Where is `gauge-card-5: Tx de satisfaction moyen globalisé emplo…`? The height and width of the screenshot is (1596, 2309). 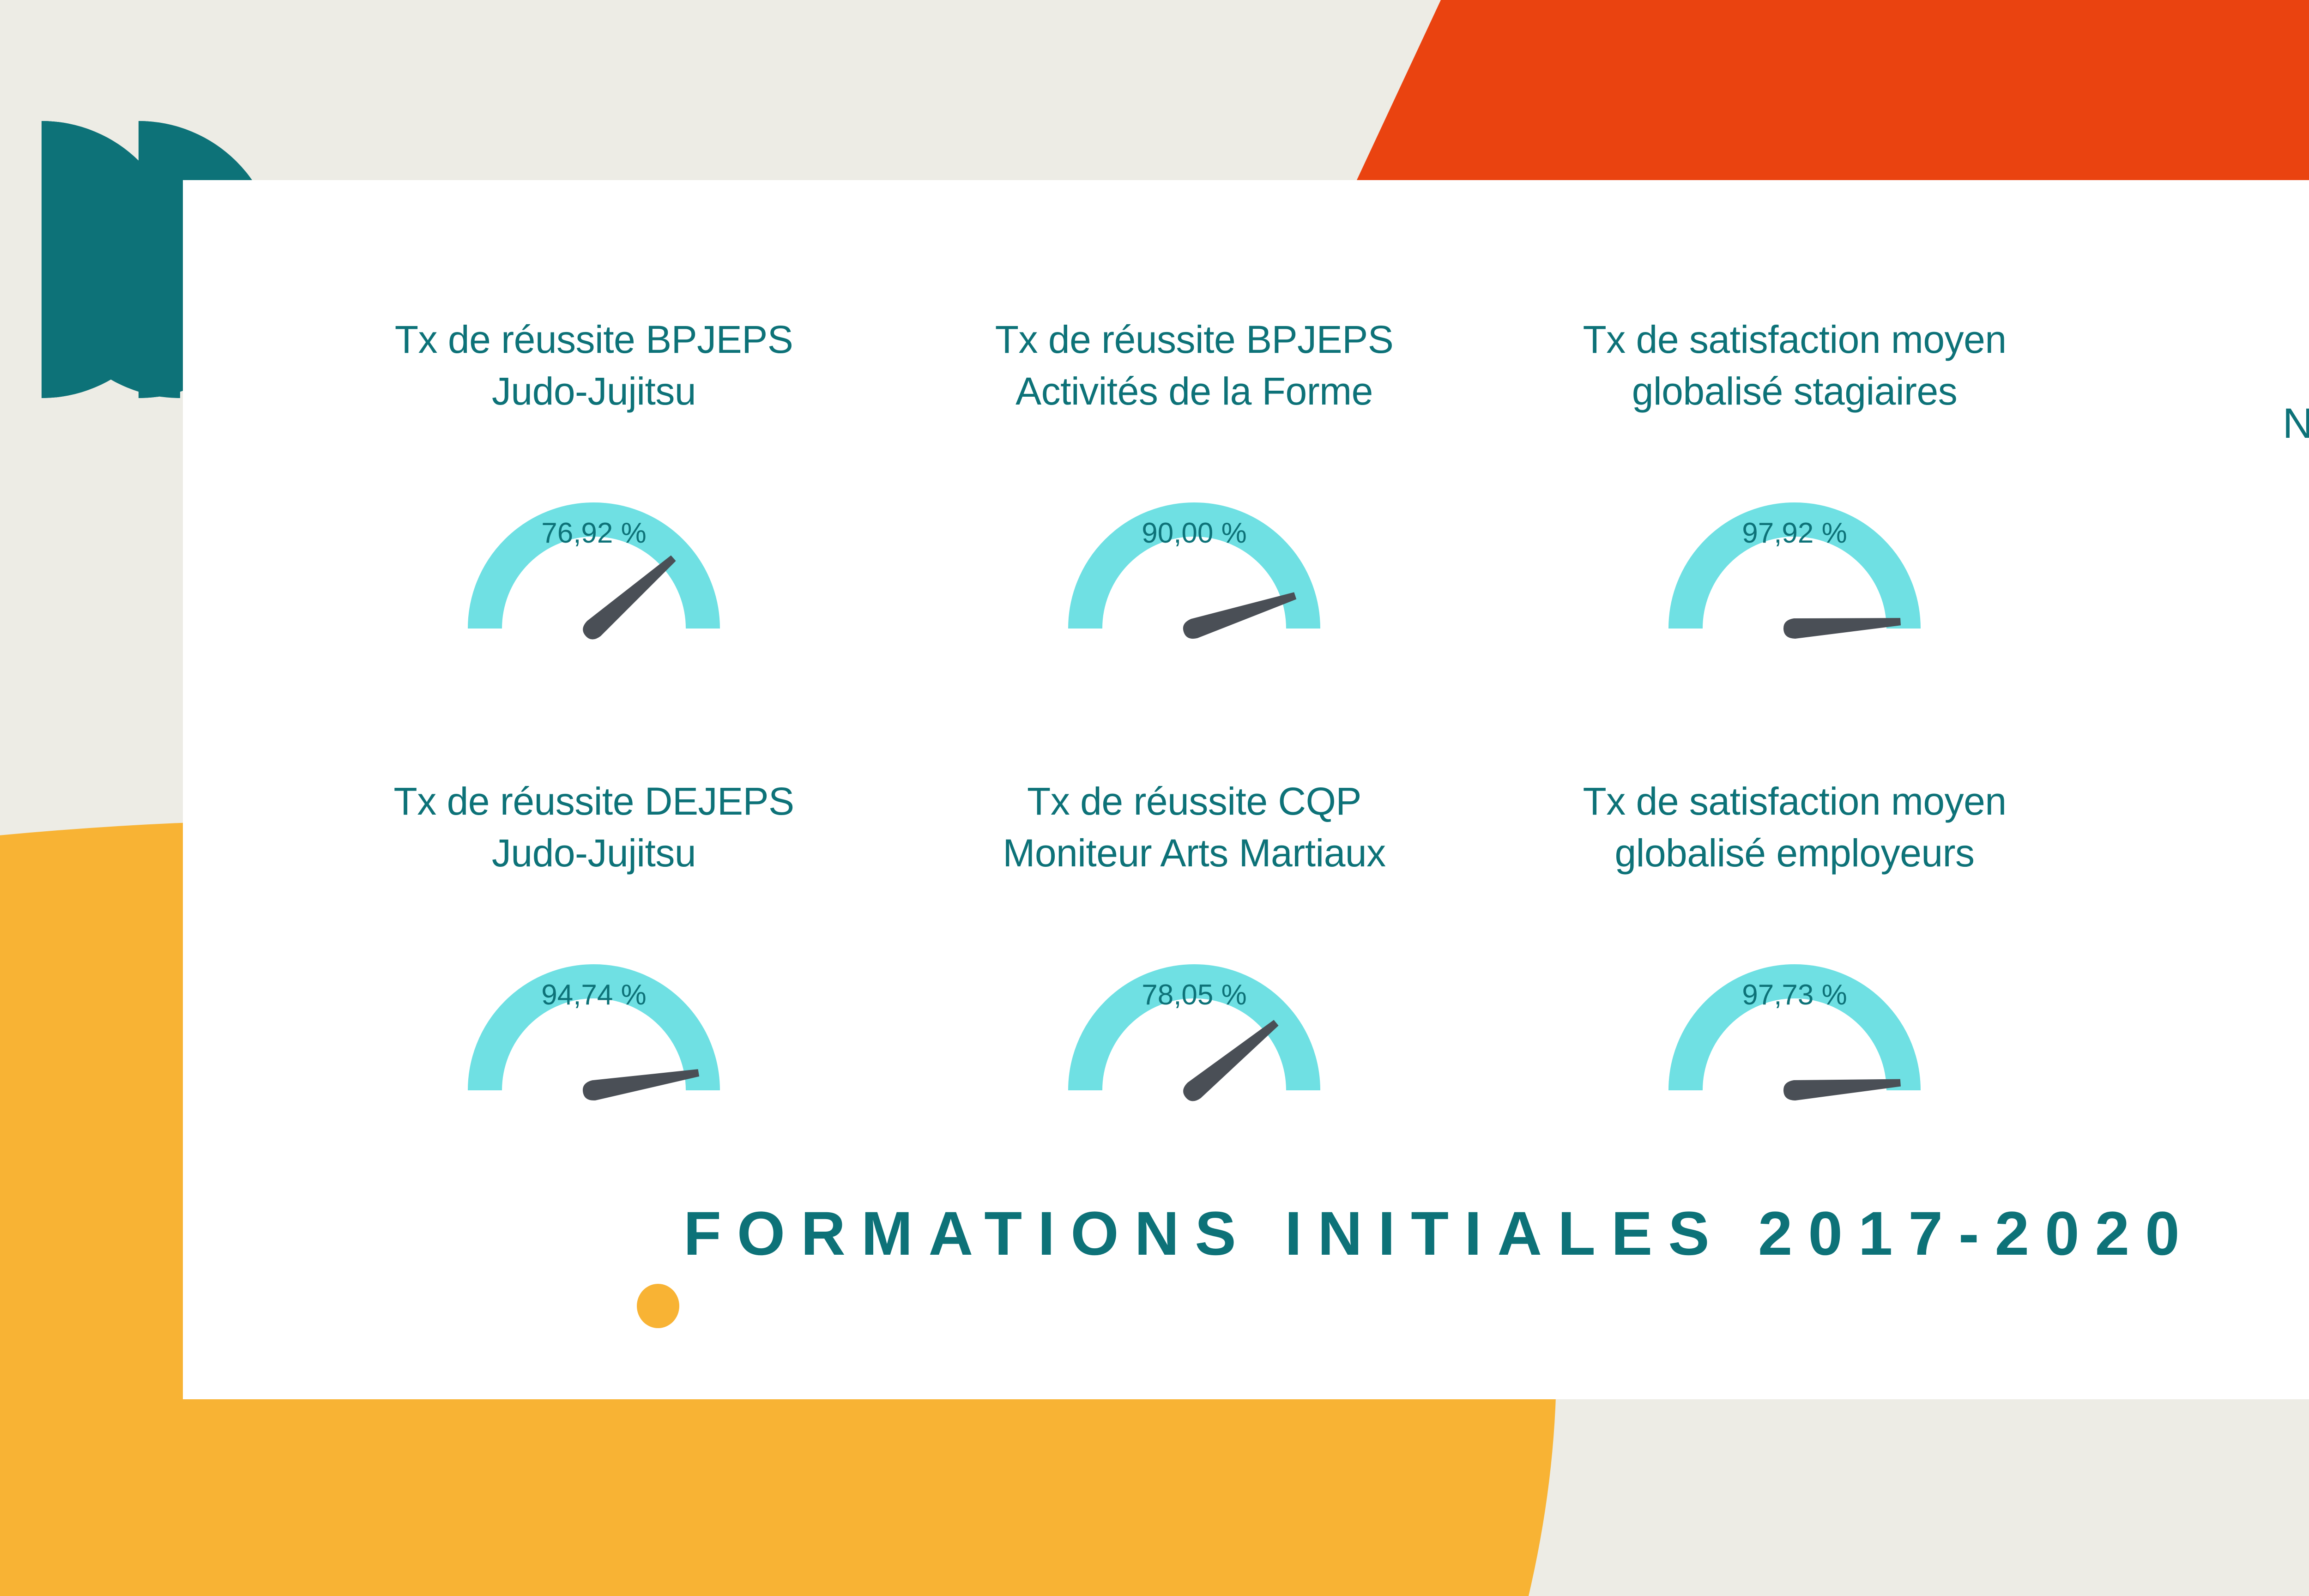 gauge-card-5: Tx de satisfaction moyen globalisé emplo… is located at coordinates (1794, 960).